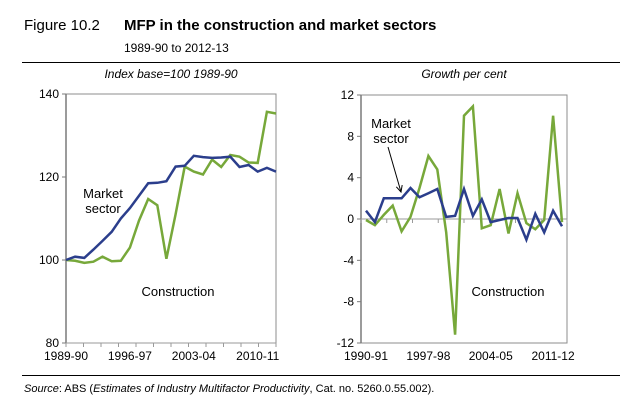  I want to click on source-prefix: Source, so click(41, 389).